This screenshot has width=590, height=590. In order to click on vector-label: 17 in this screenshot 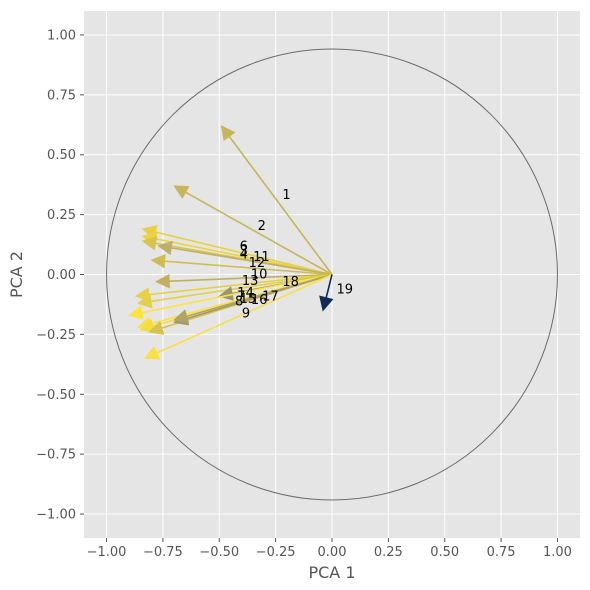, I will do `click(270, 297)`.